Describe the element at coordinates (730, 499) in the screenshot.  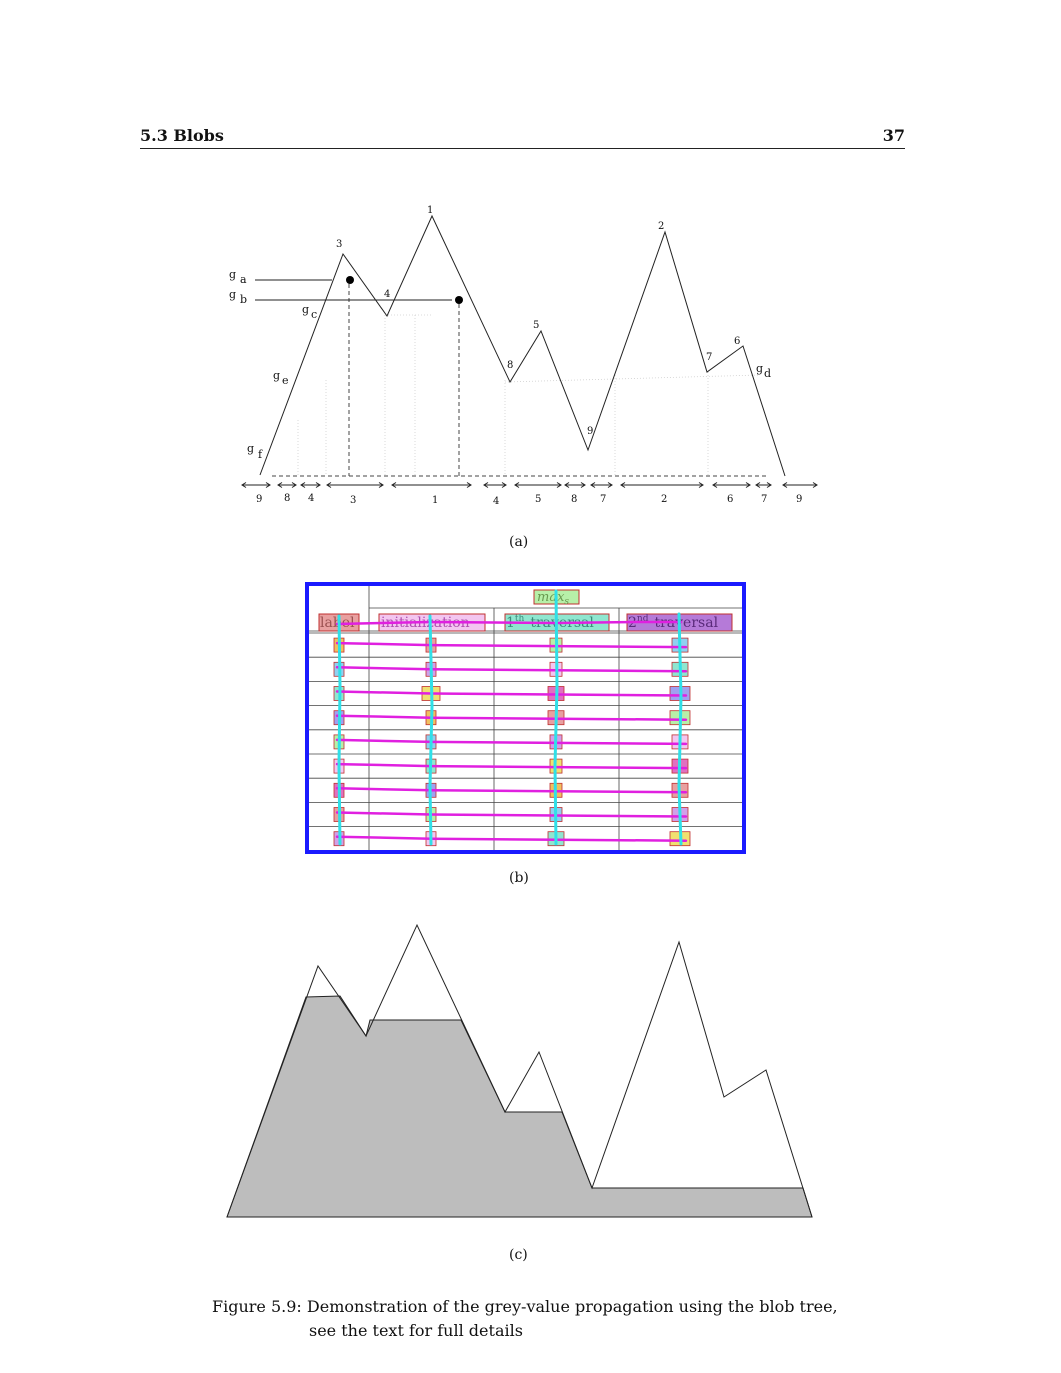
I see `interval-label-11: 6` at that location.